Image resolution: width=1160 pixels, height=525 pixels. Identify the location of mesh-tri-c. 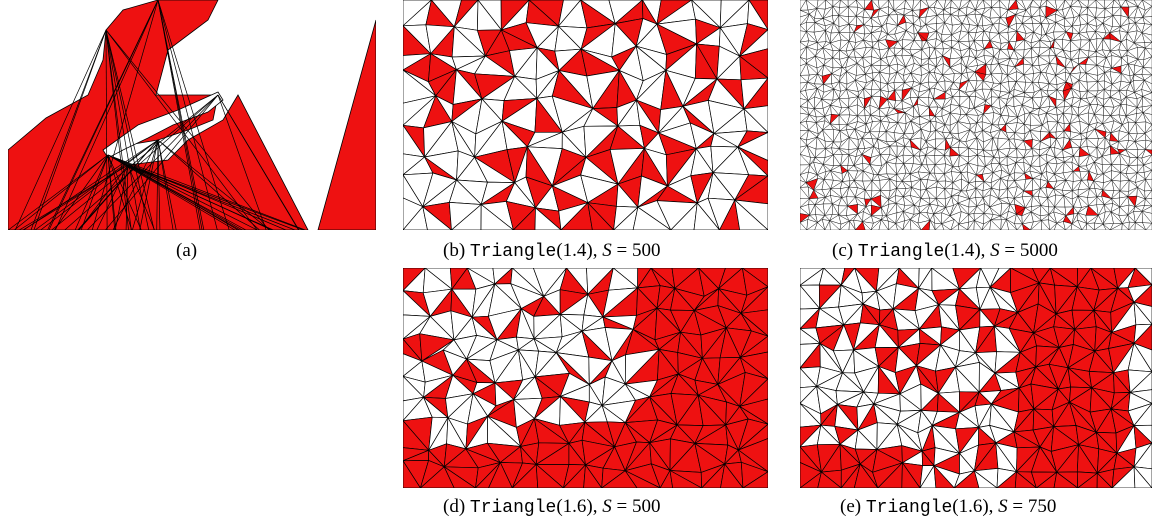
(976, 115).